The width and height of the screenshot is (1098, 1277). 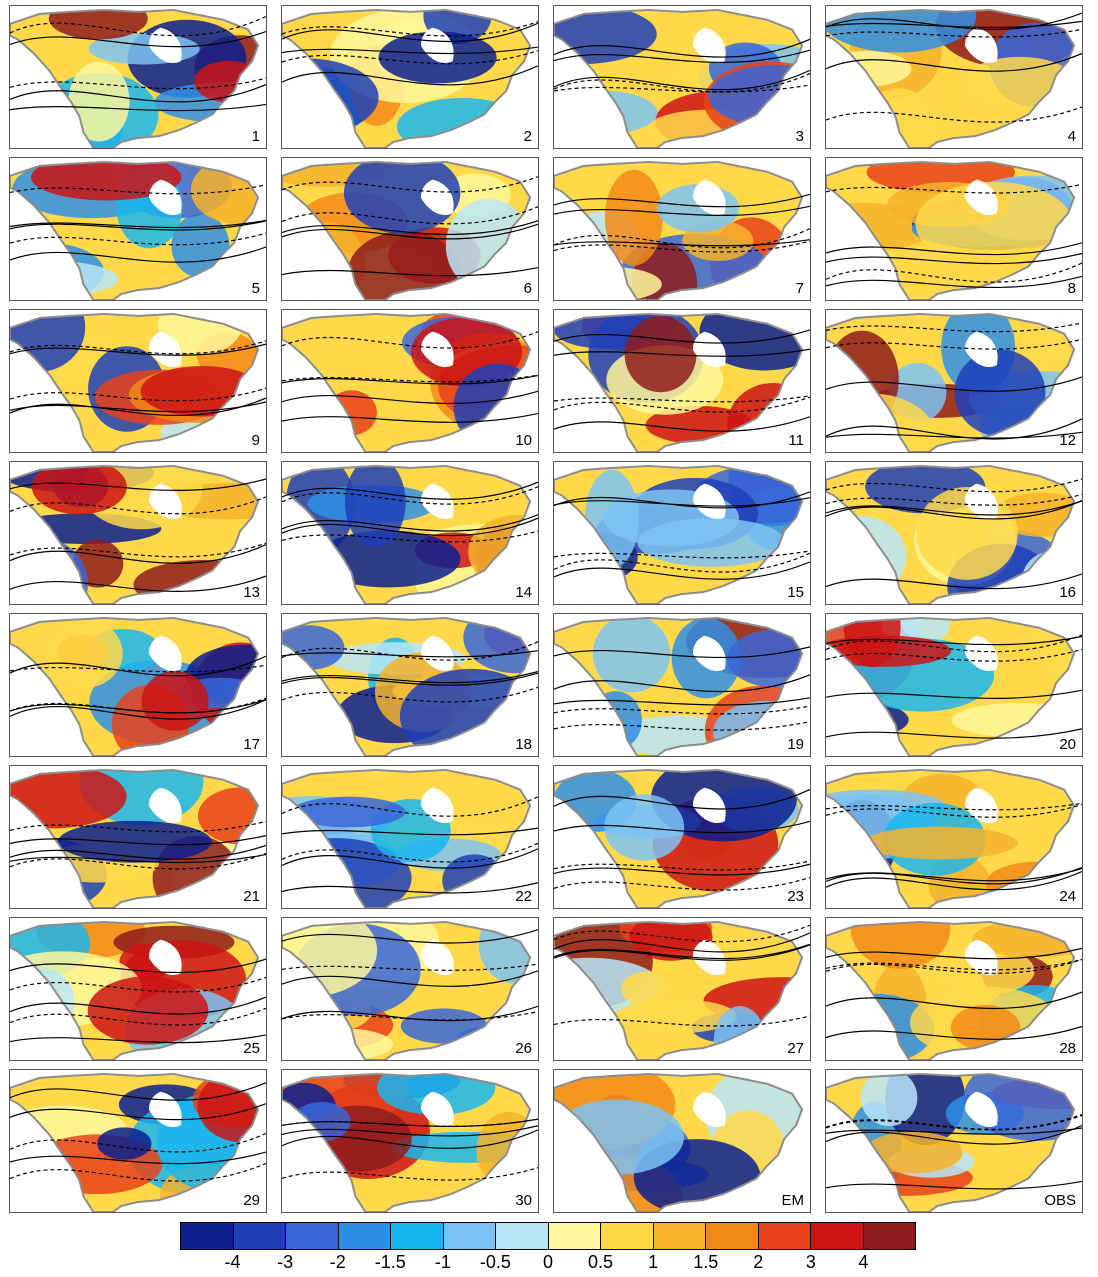 I want to click on map-panel: 6, so click(x=410, y=229).